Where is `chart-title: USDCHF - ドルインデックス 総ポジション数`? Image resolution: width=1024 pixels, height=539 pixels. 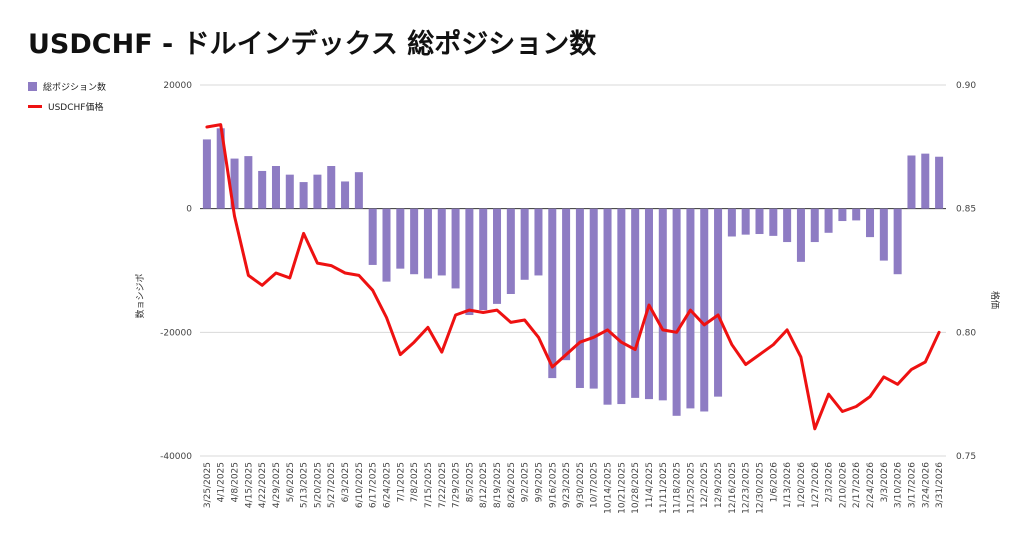
chart-title: USDCHF - ドルインデックス 総ポジション数 is located at coordinates (312, 44).